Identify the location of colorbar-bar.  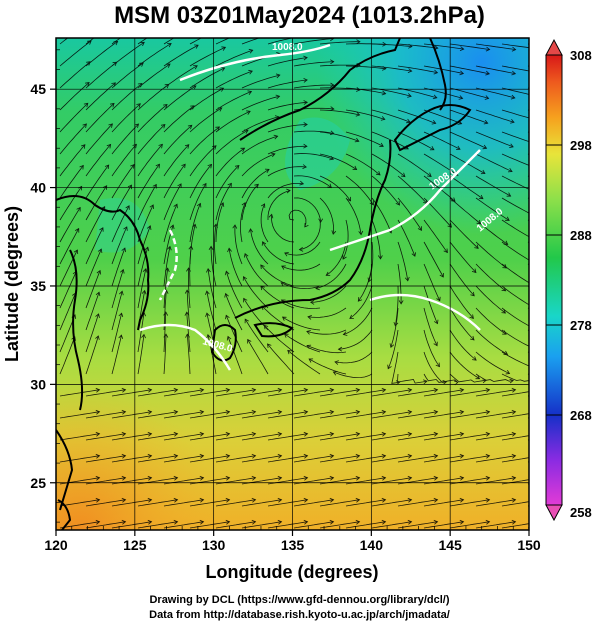
(554, 280).